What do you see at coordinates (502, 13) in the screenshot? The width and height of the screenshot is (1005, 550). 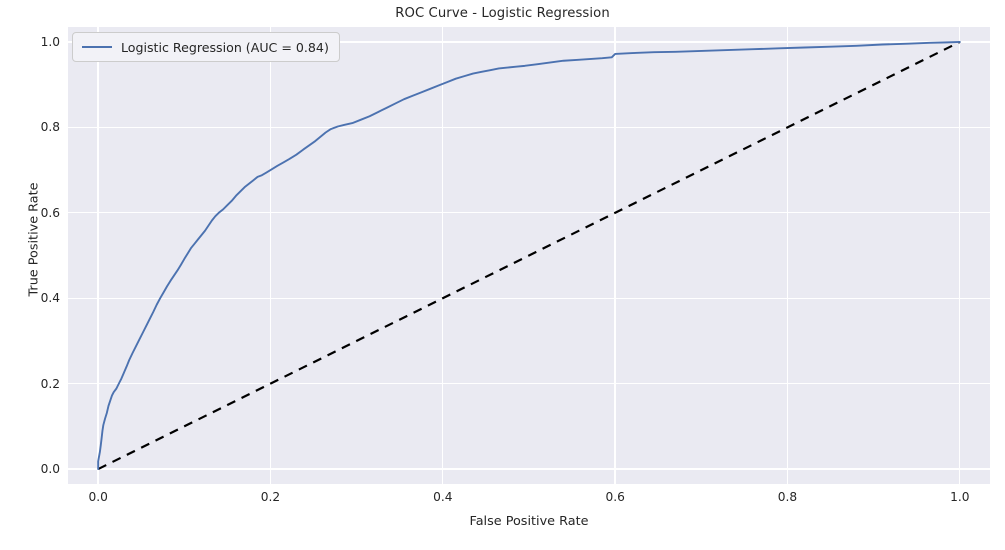 I see `page-title: ROC Curve - Logistic Regression` at bounding box center [502, 13].